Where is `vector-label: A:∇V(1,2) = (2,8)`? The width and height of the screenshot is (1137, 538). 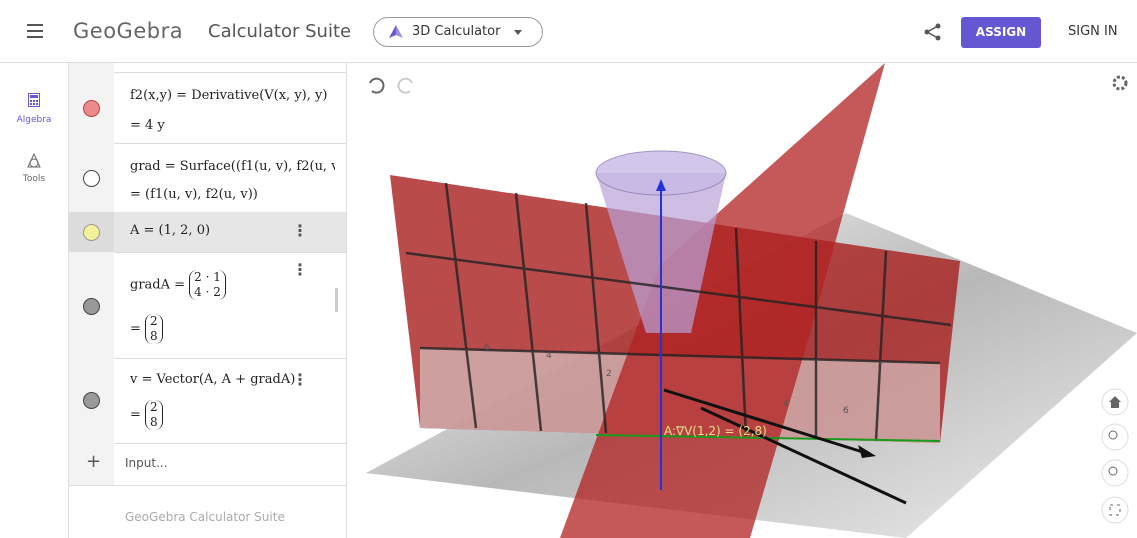
vector-label: A:∇V(1,2) = (2,8) is located at coordinates (715, 431).